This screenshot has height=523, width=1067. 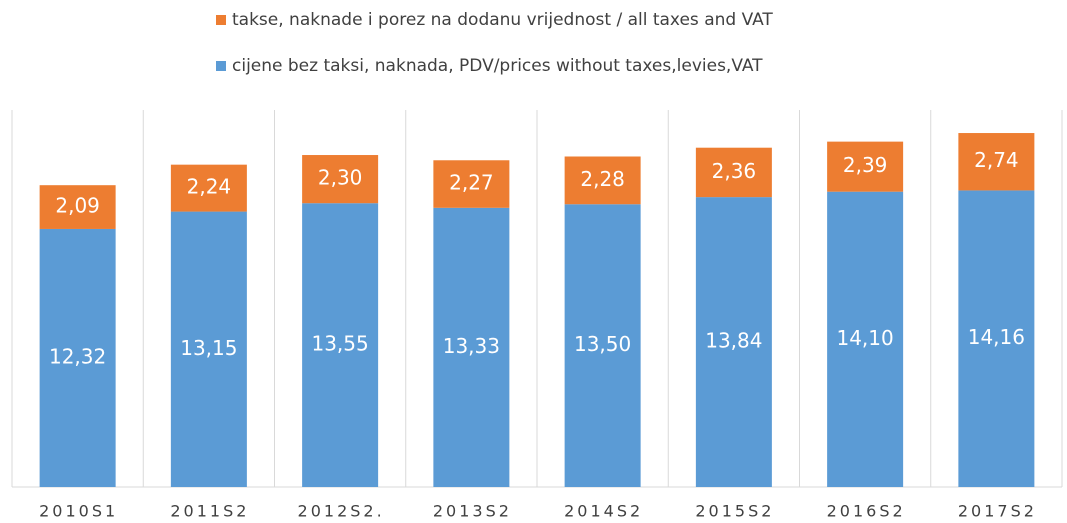 I want to click on x-tick-label: 2017S2, so click(x=997, y=511).